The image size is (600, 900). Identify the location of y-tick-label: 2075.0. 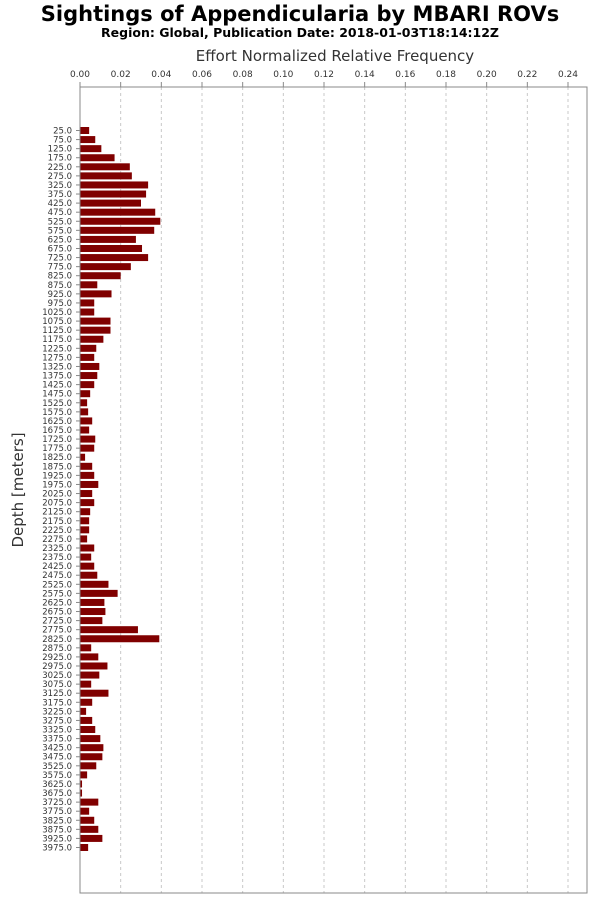
(57, 504).